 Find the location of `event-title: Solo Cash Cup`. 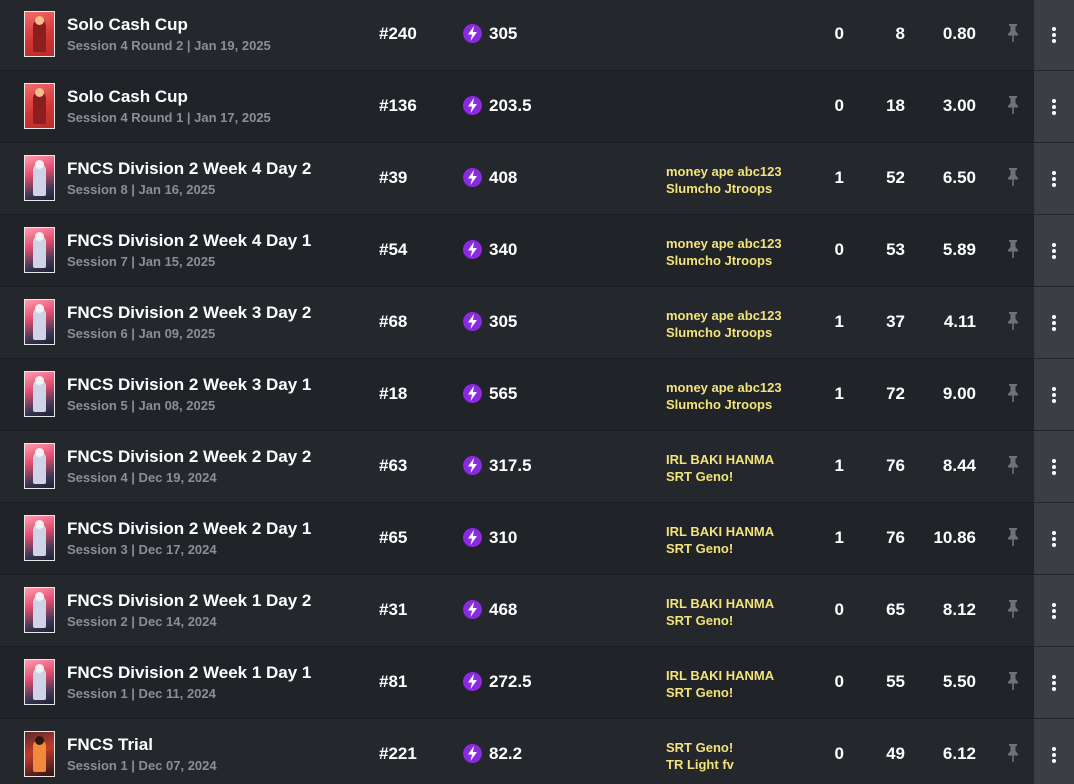

event-title: Solo Cash Cup is located at coordinates (127, 96).